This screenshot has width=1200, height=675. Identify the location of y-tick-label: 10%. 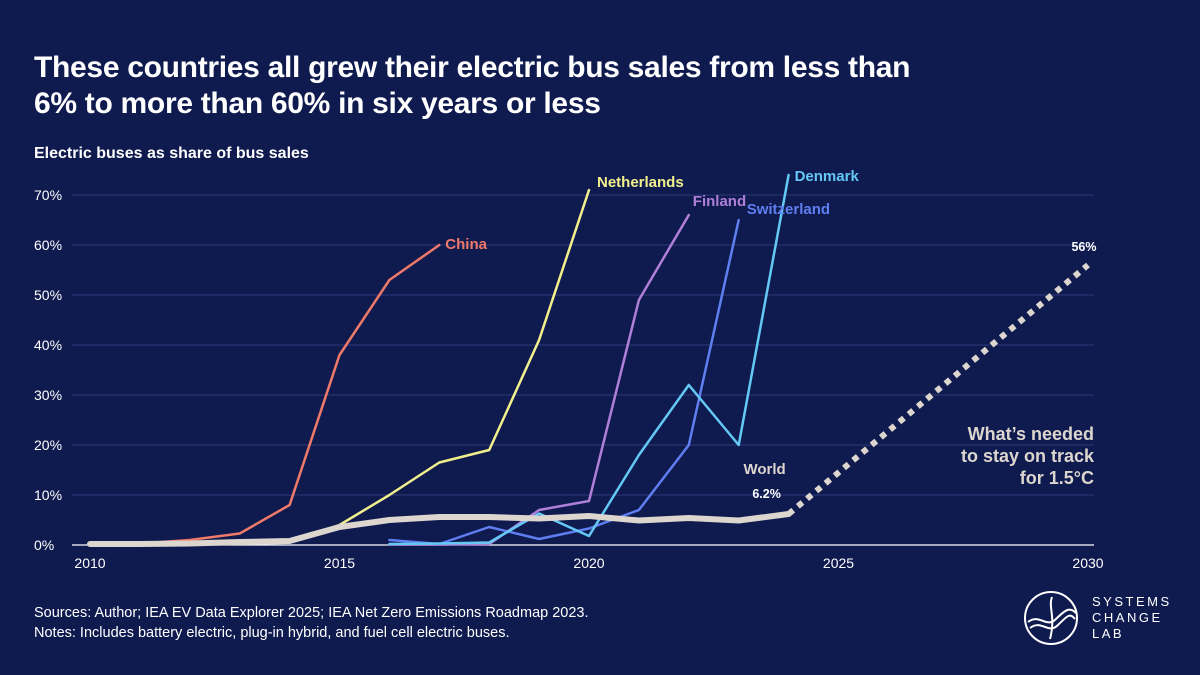
(48, 495).